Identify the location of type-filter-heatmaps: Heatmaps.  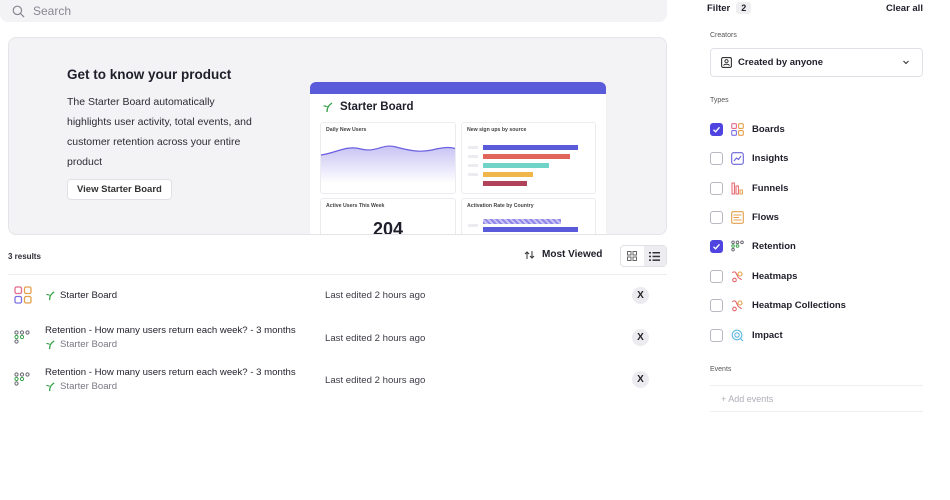
(753, 276).